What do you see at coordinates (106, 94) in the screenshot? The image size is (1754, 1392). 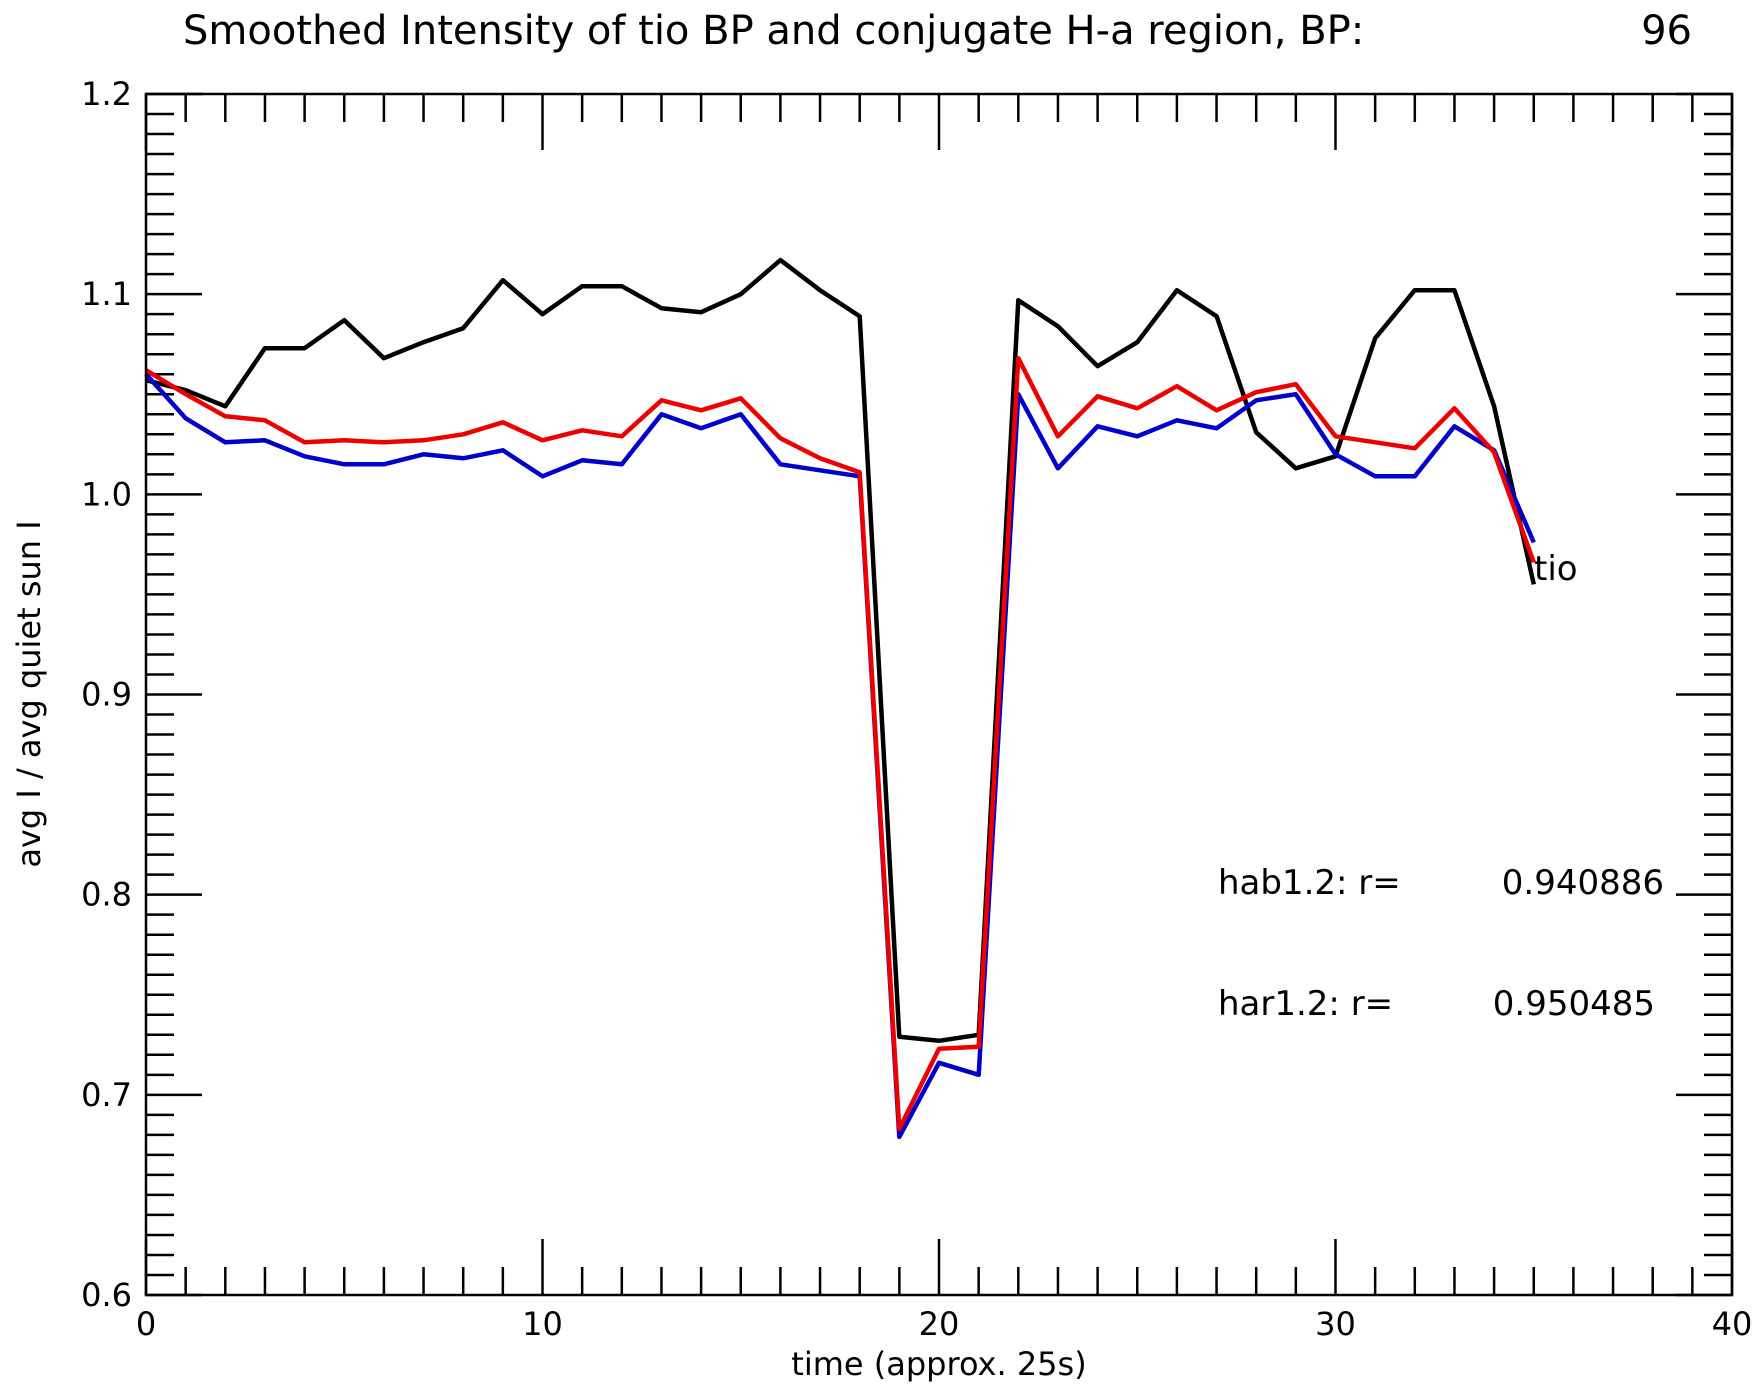 I see `y-tick-label: 1.2` at bounding box center [106, 94].